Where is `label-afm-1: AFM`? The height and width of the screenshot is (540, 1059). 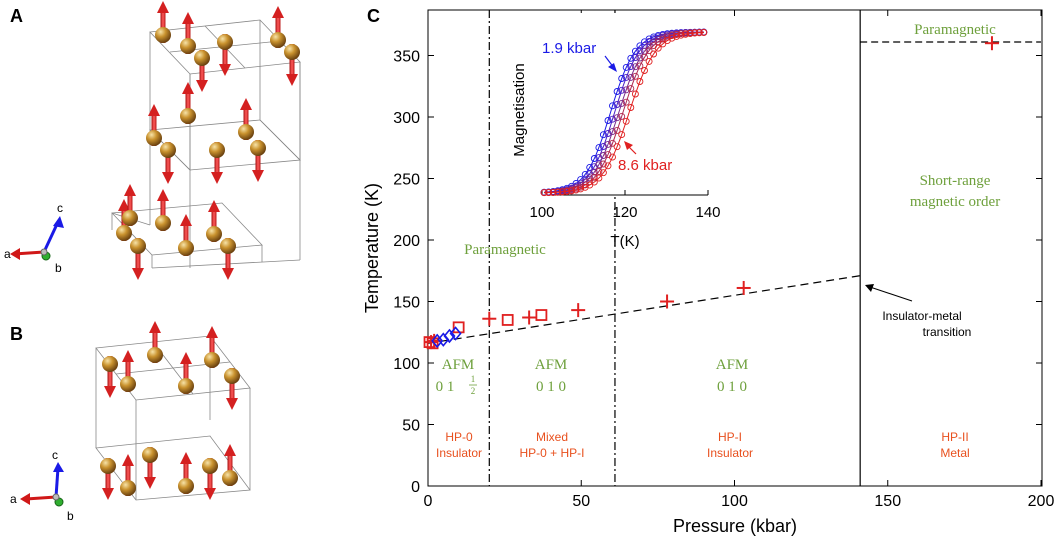
label-afm-1: AFM is located at coordinates (458, 365).